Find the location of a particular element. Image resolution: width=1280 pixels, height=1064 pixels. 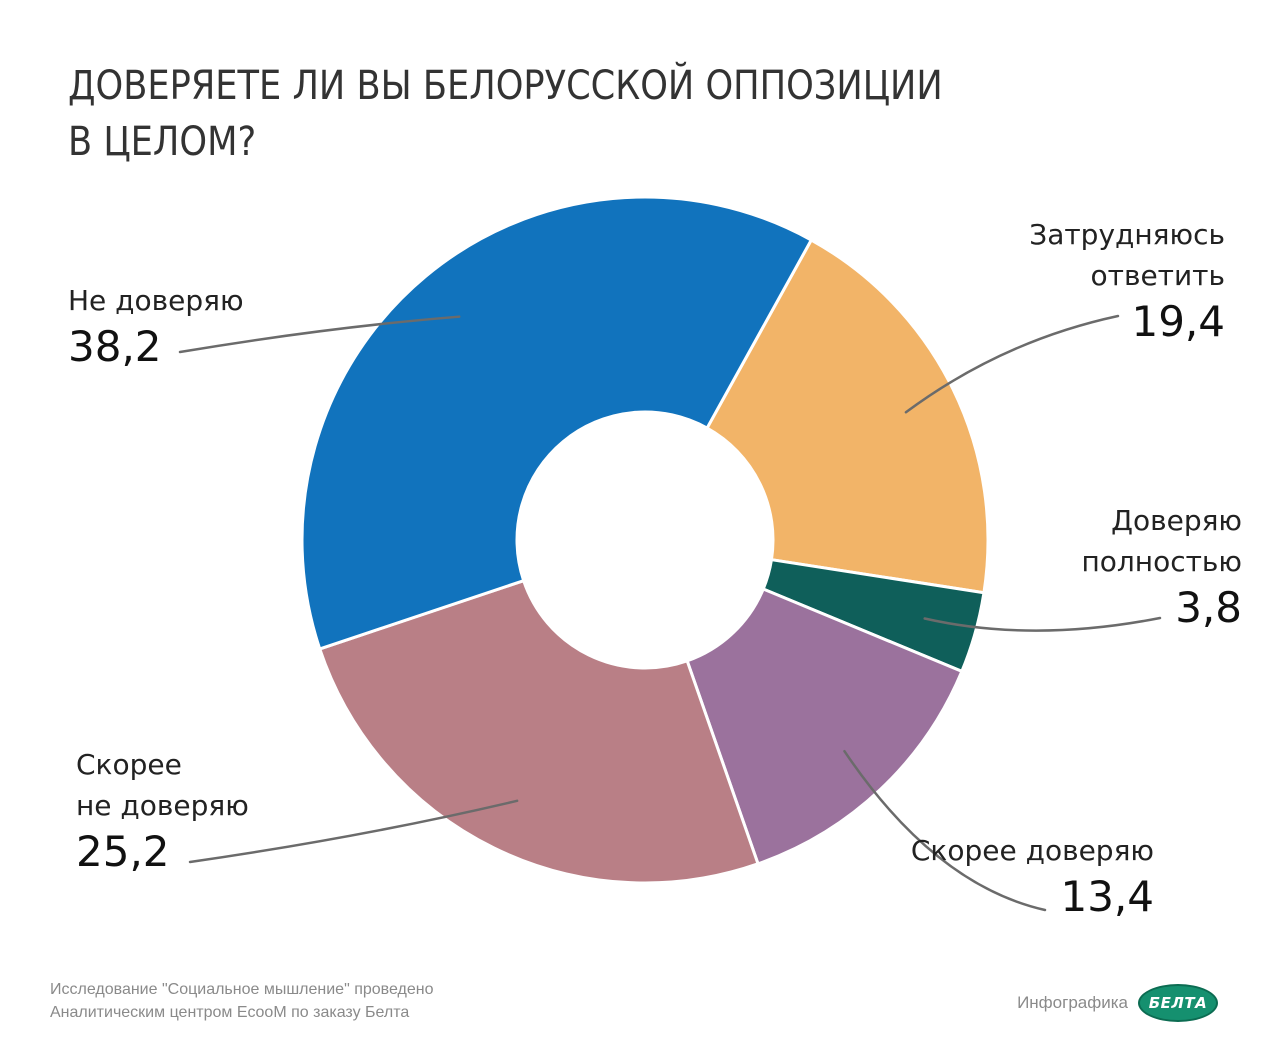

label-distrust: Не доверяю 38,2 is located at coordinates (156, 325).